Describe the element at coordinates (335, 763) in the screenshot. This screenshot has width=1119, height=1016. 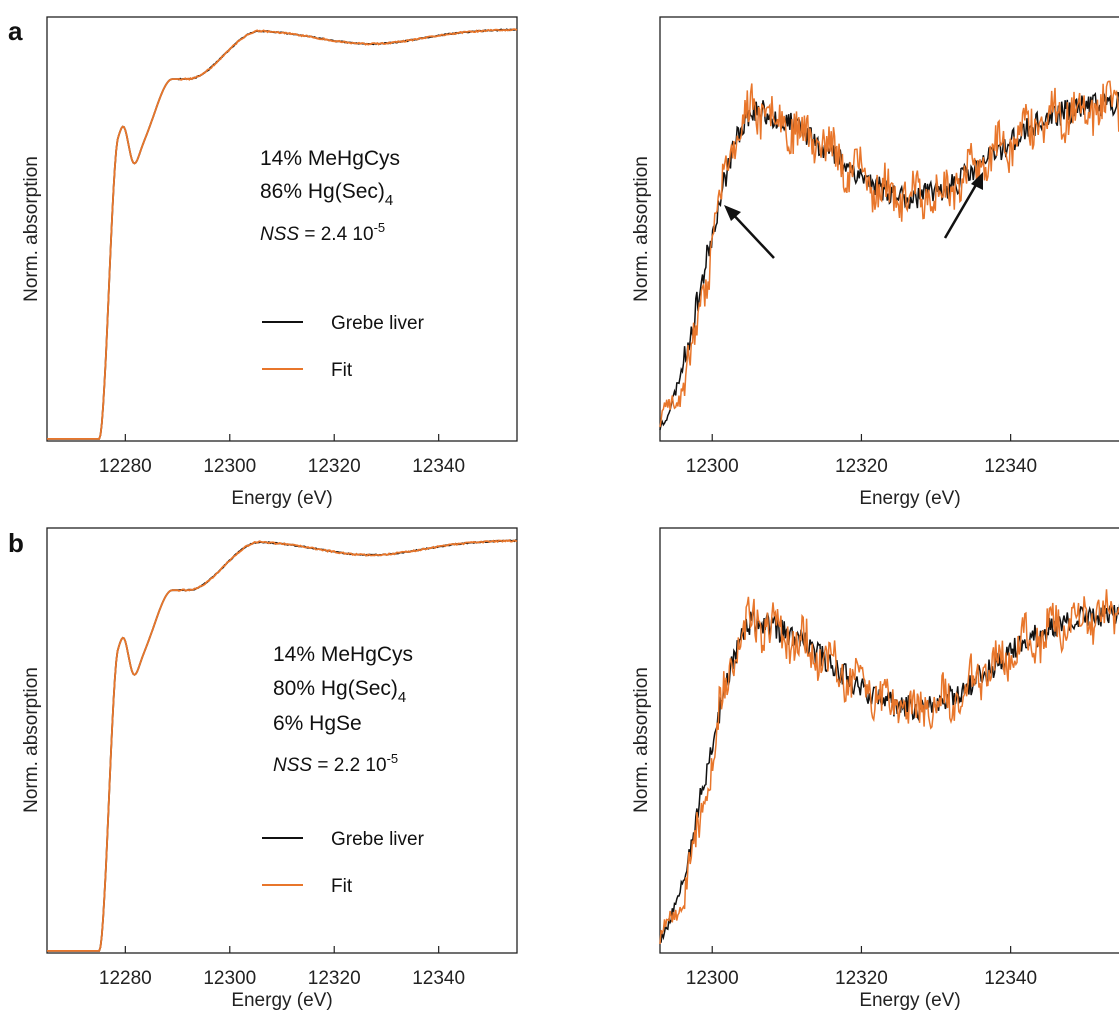
I see `nss-annotation: NSS = 2.2 10-5` at that location.